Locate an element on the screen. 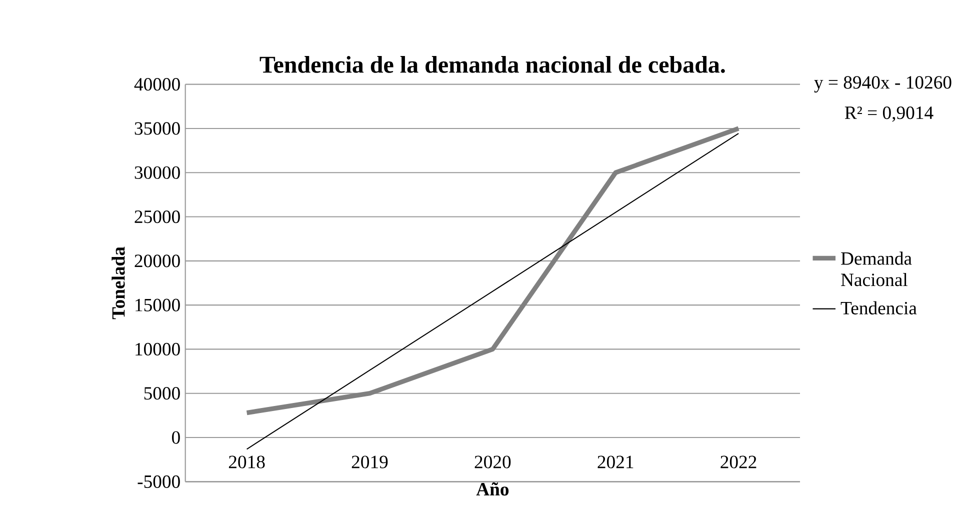 This screenshot has height=507, width=980. x-tick-label: 2019 is located at coordinates (370, 462).